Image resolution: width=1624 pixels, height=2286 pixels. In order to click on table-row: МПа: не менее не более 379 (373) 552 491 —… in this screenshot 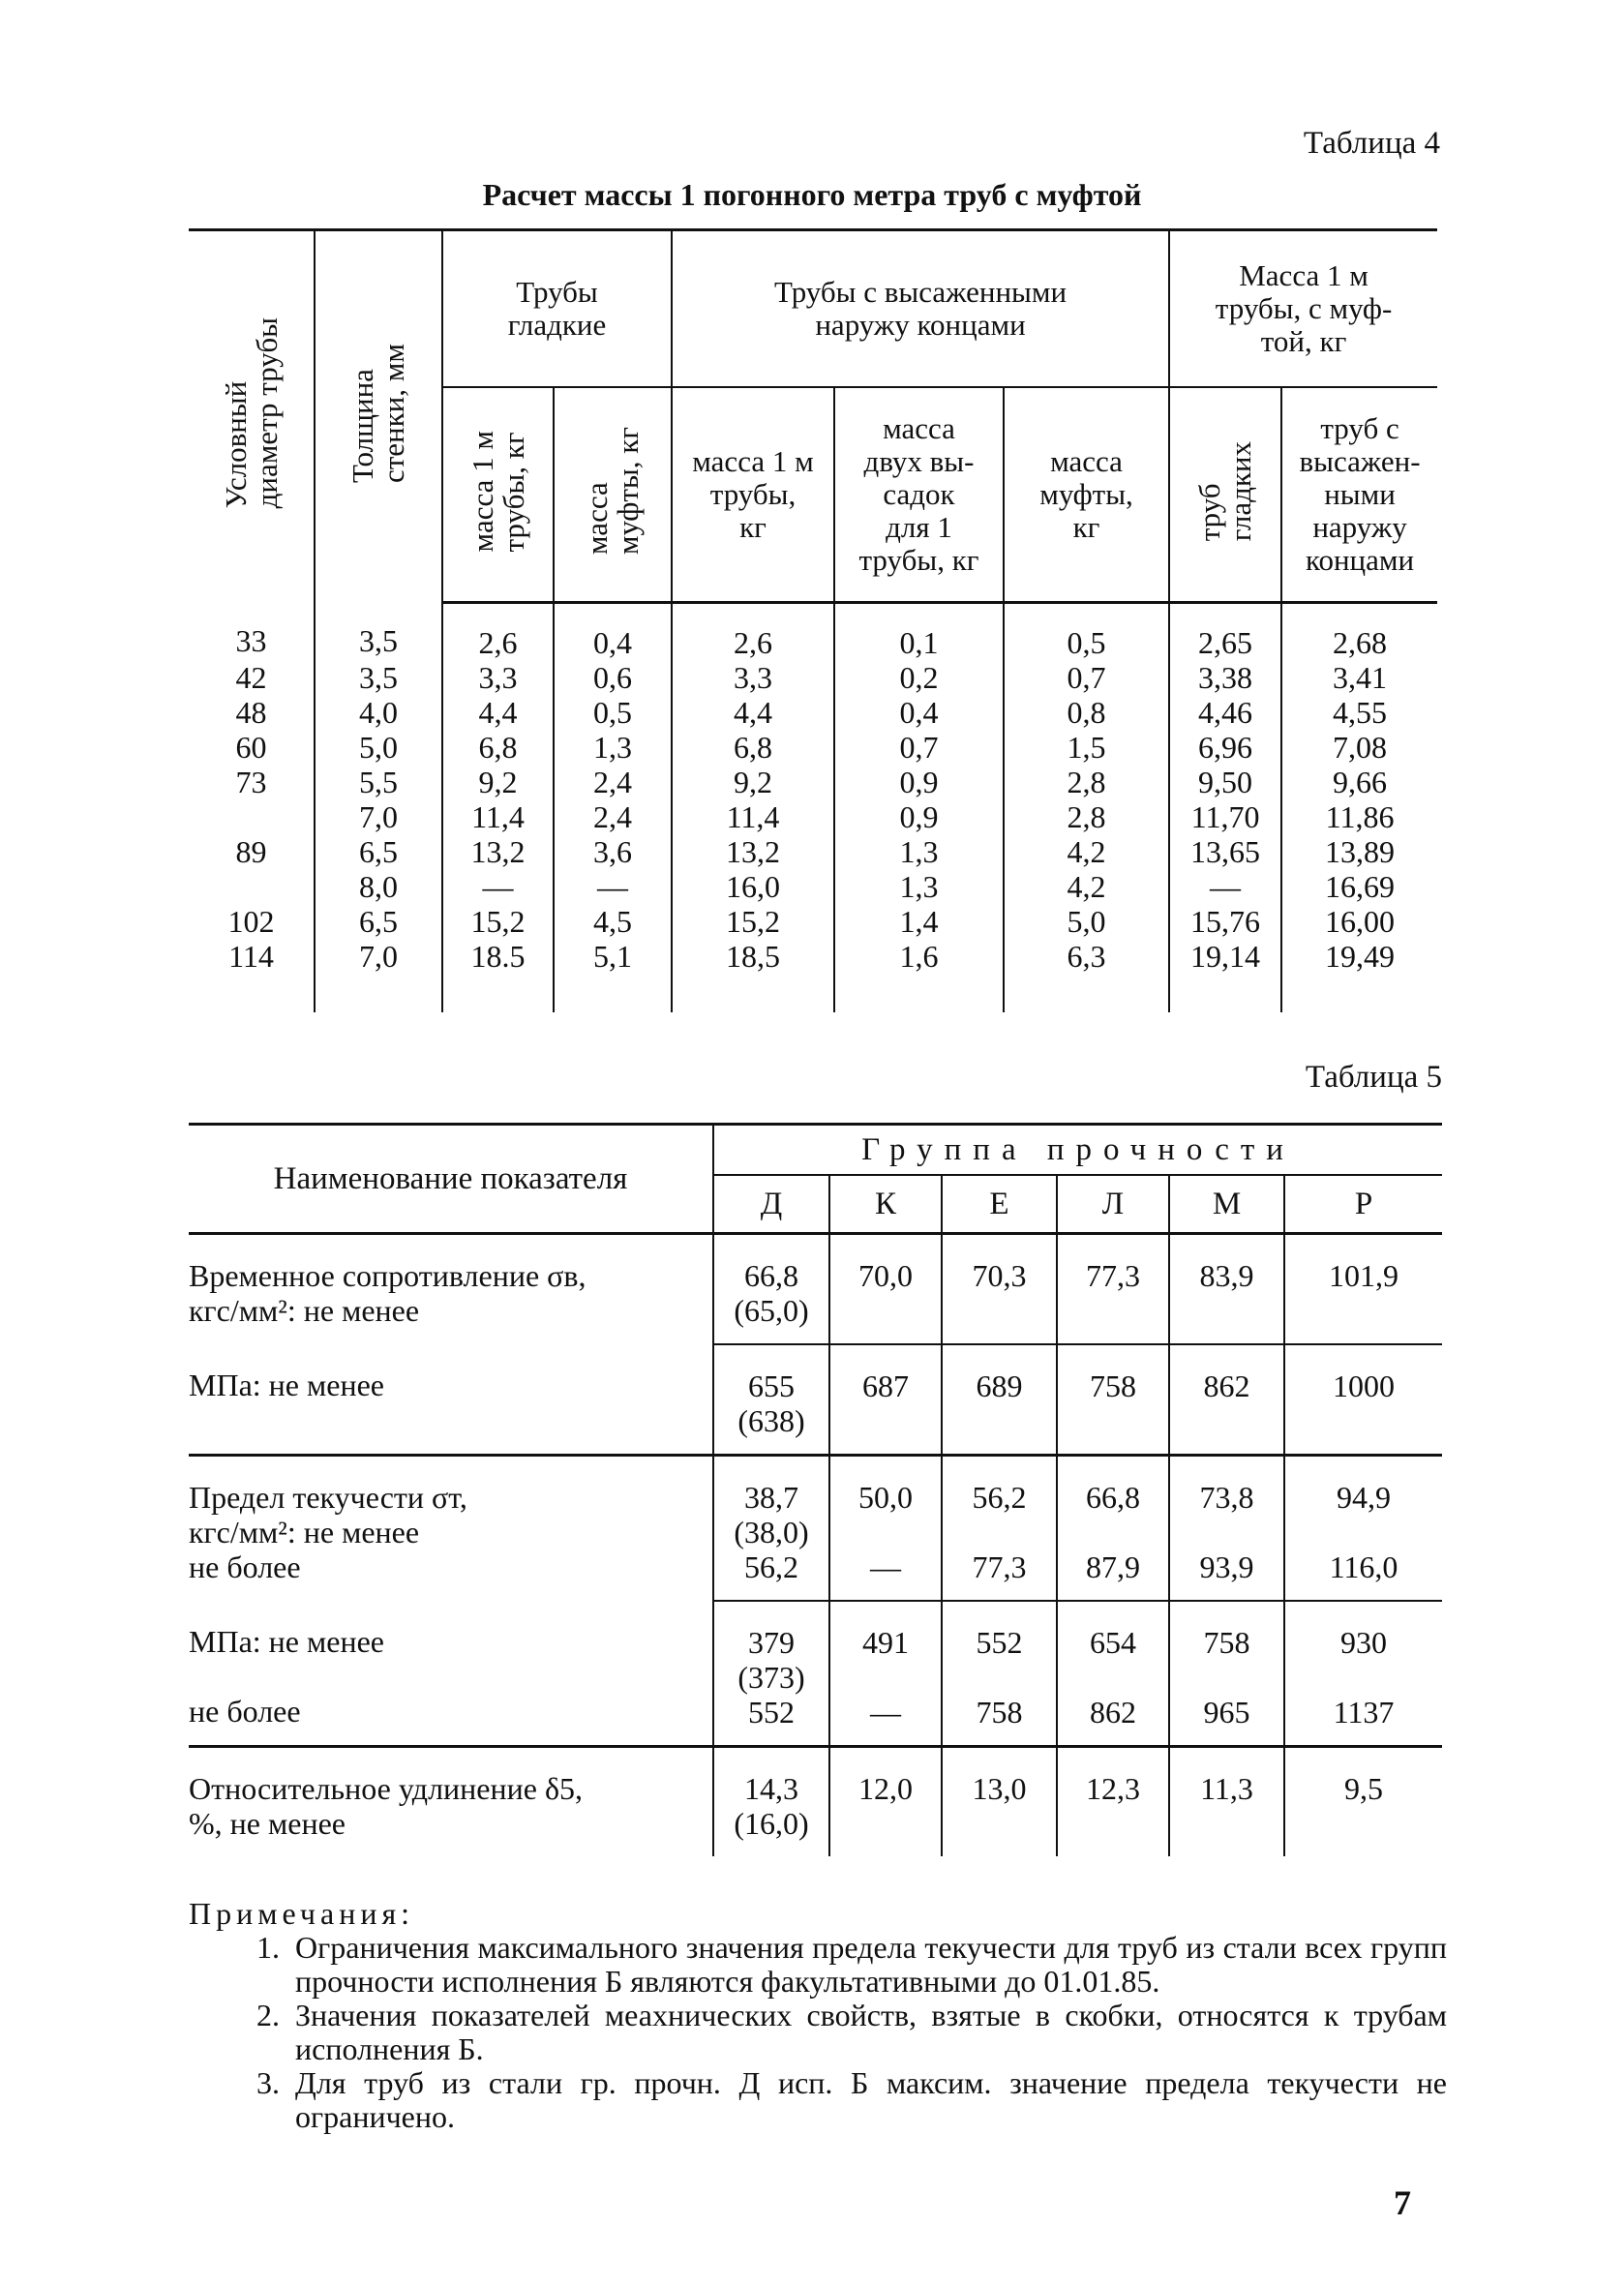, I will do `click(816, 1675)`.